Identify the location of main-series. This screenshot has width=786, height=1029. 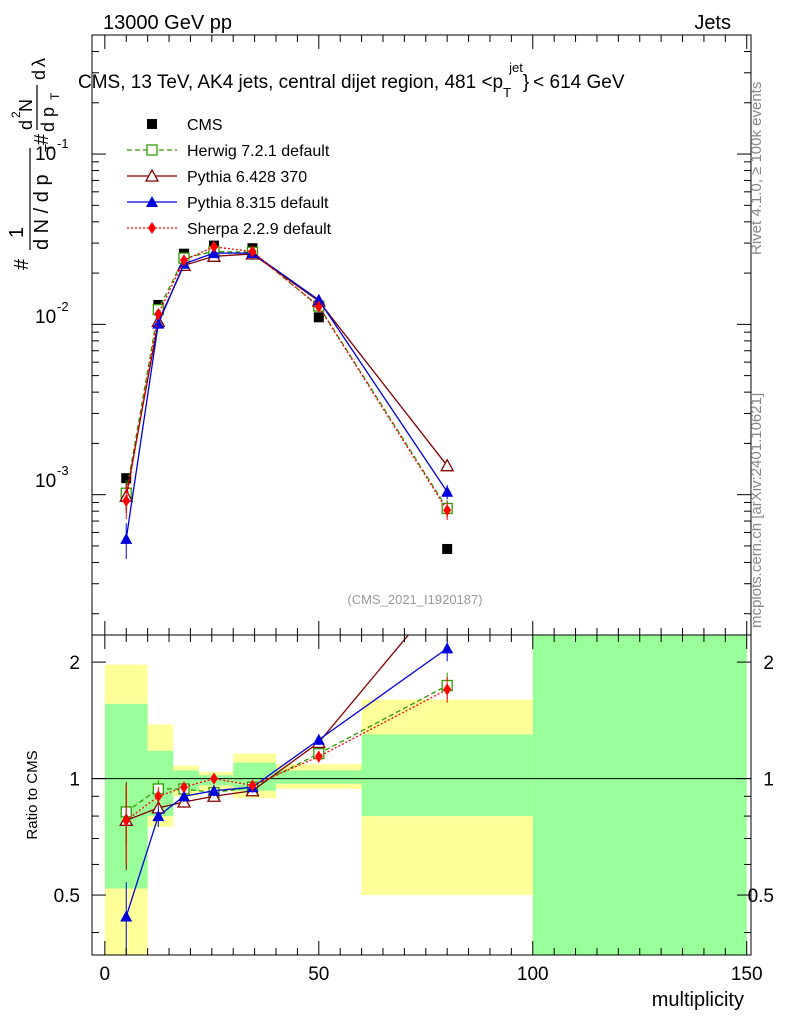
(287, 399).